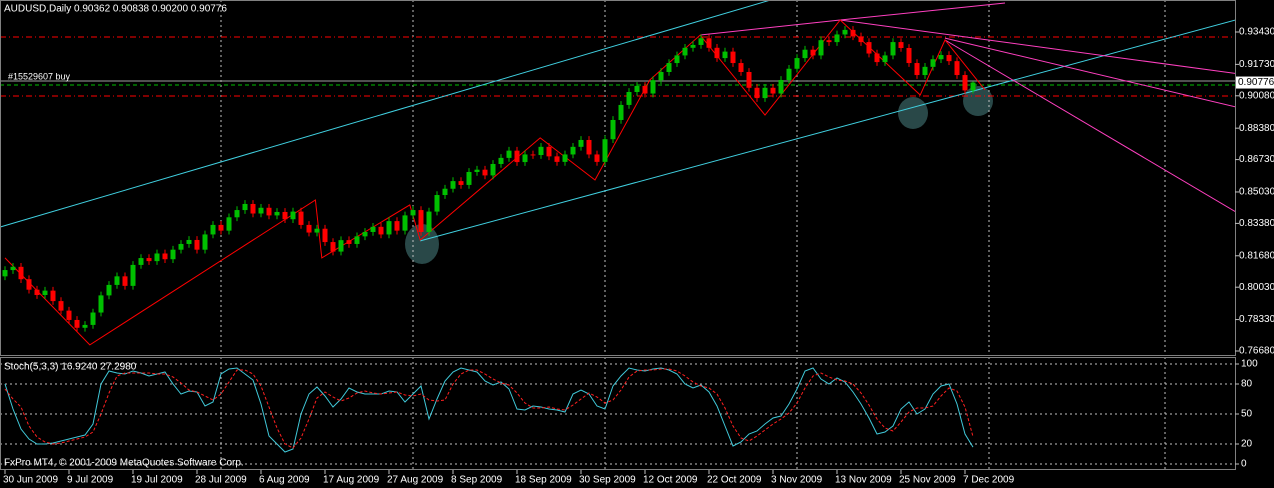 The width and height of the screenshot is (1274, 488). What do you see at coordinates (39, 76) in the screenshot?
I see `level-label: #15529607 buy` at bounding box center [39, 76].